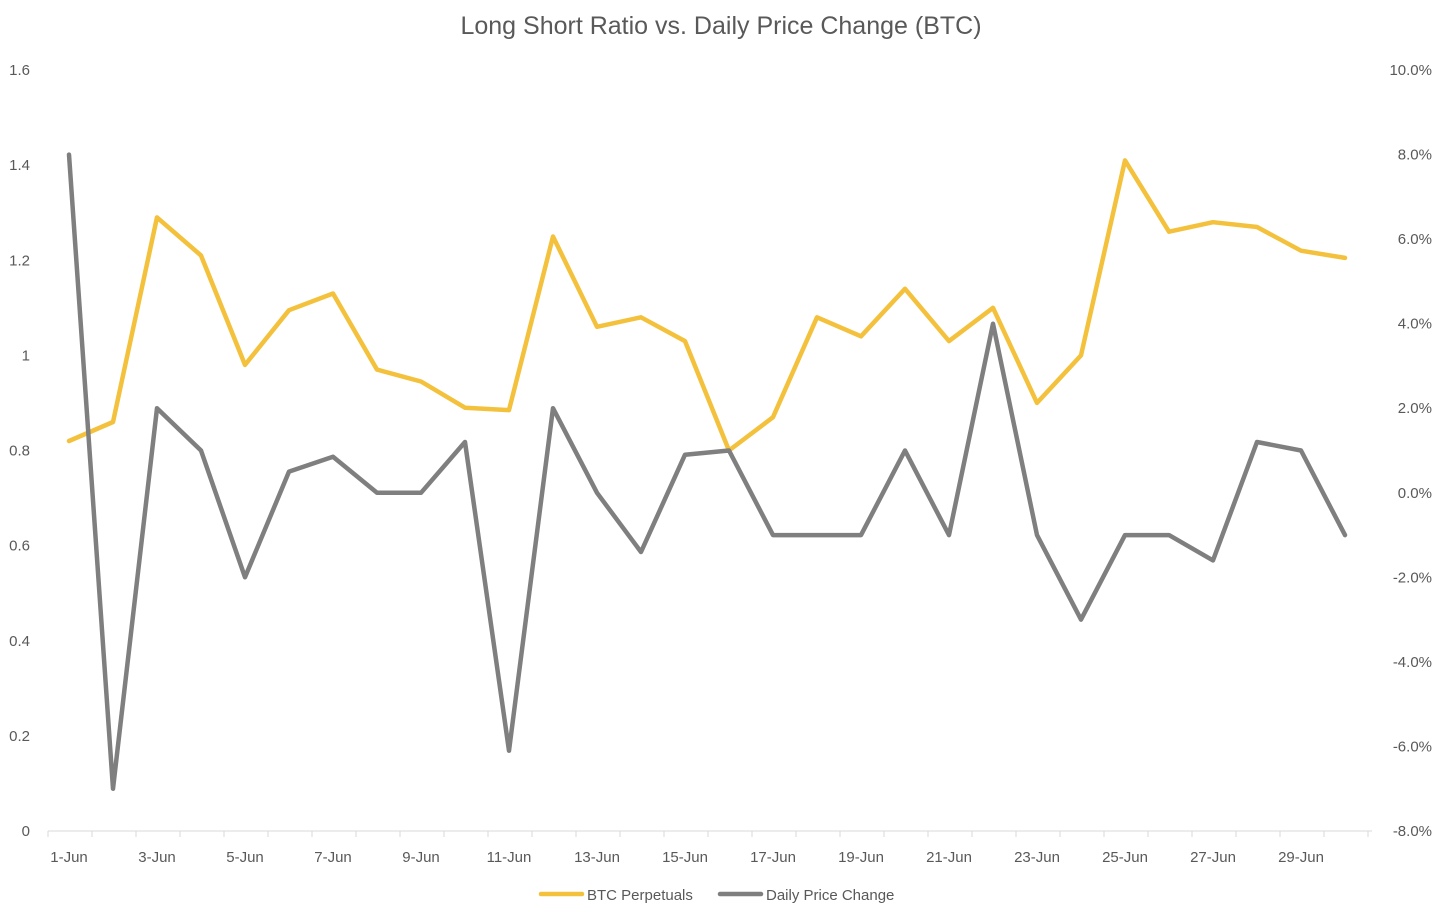 The image size is (1442, 920). Describe the element at coordinates (1412, 746) in the screenshot. I see `y-right-tick-label: -6.0%` at that location.